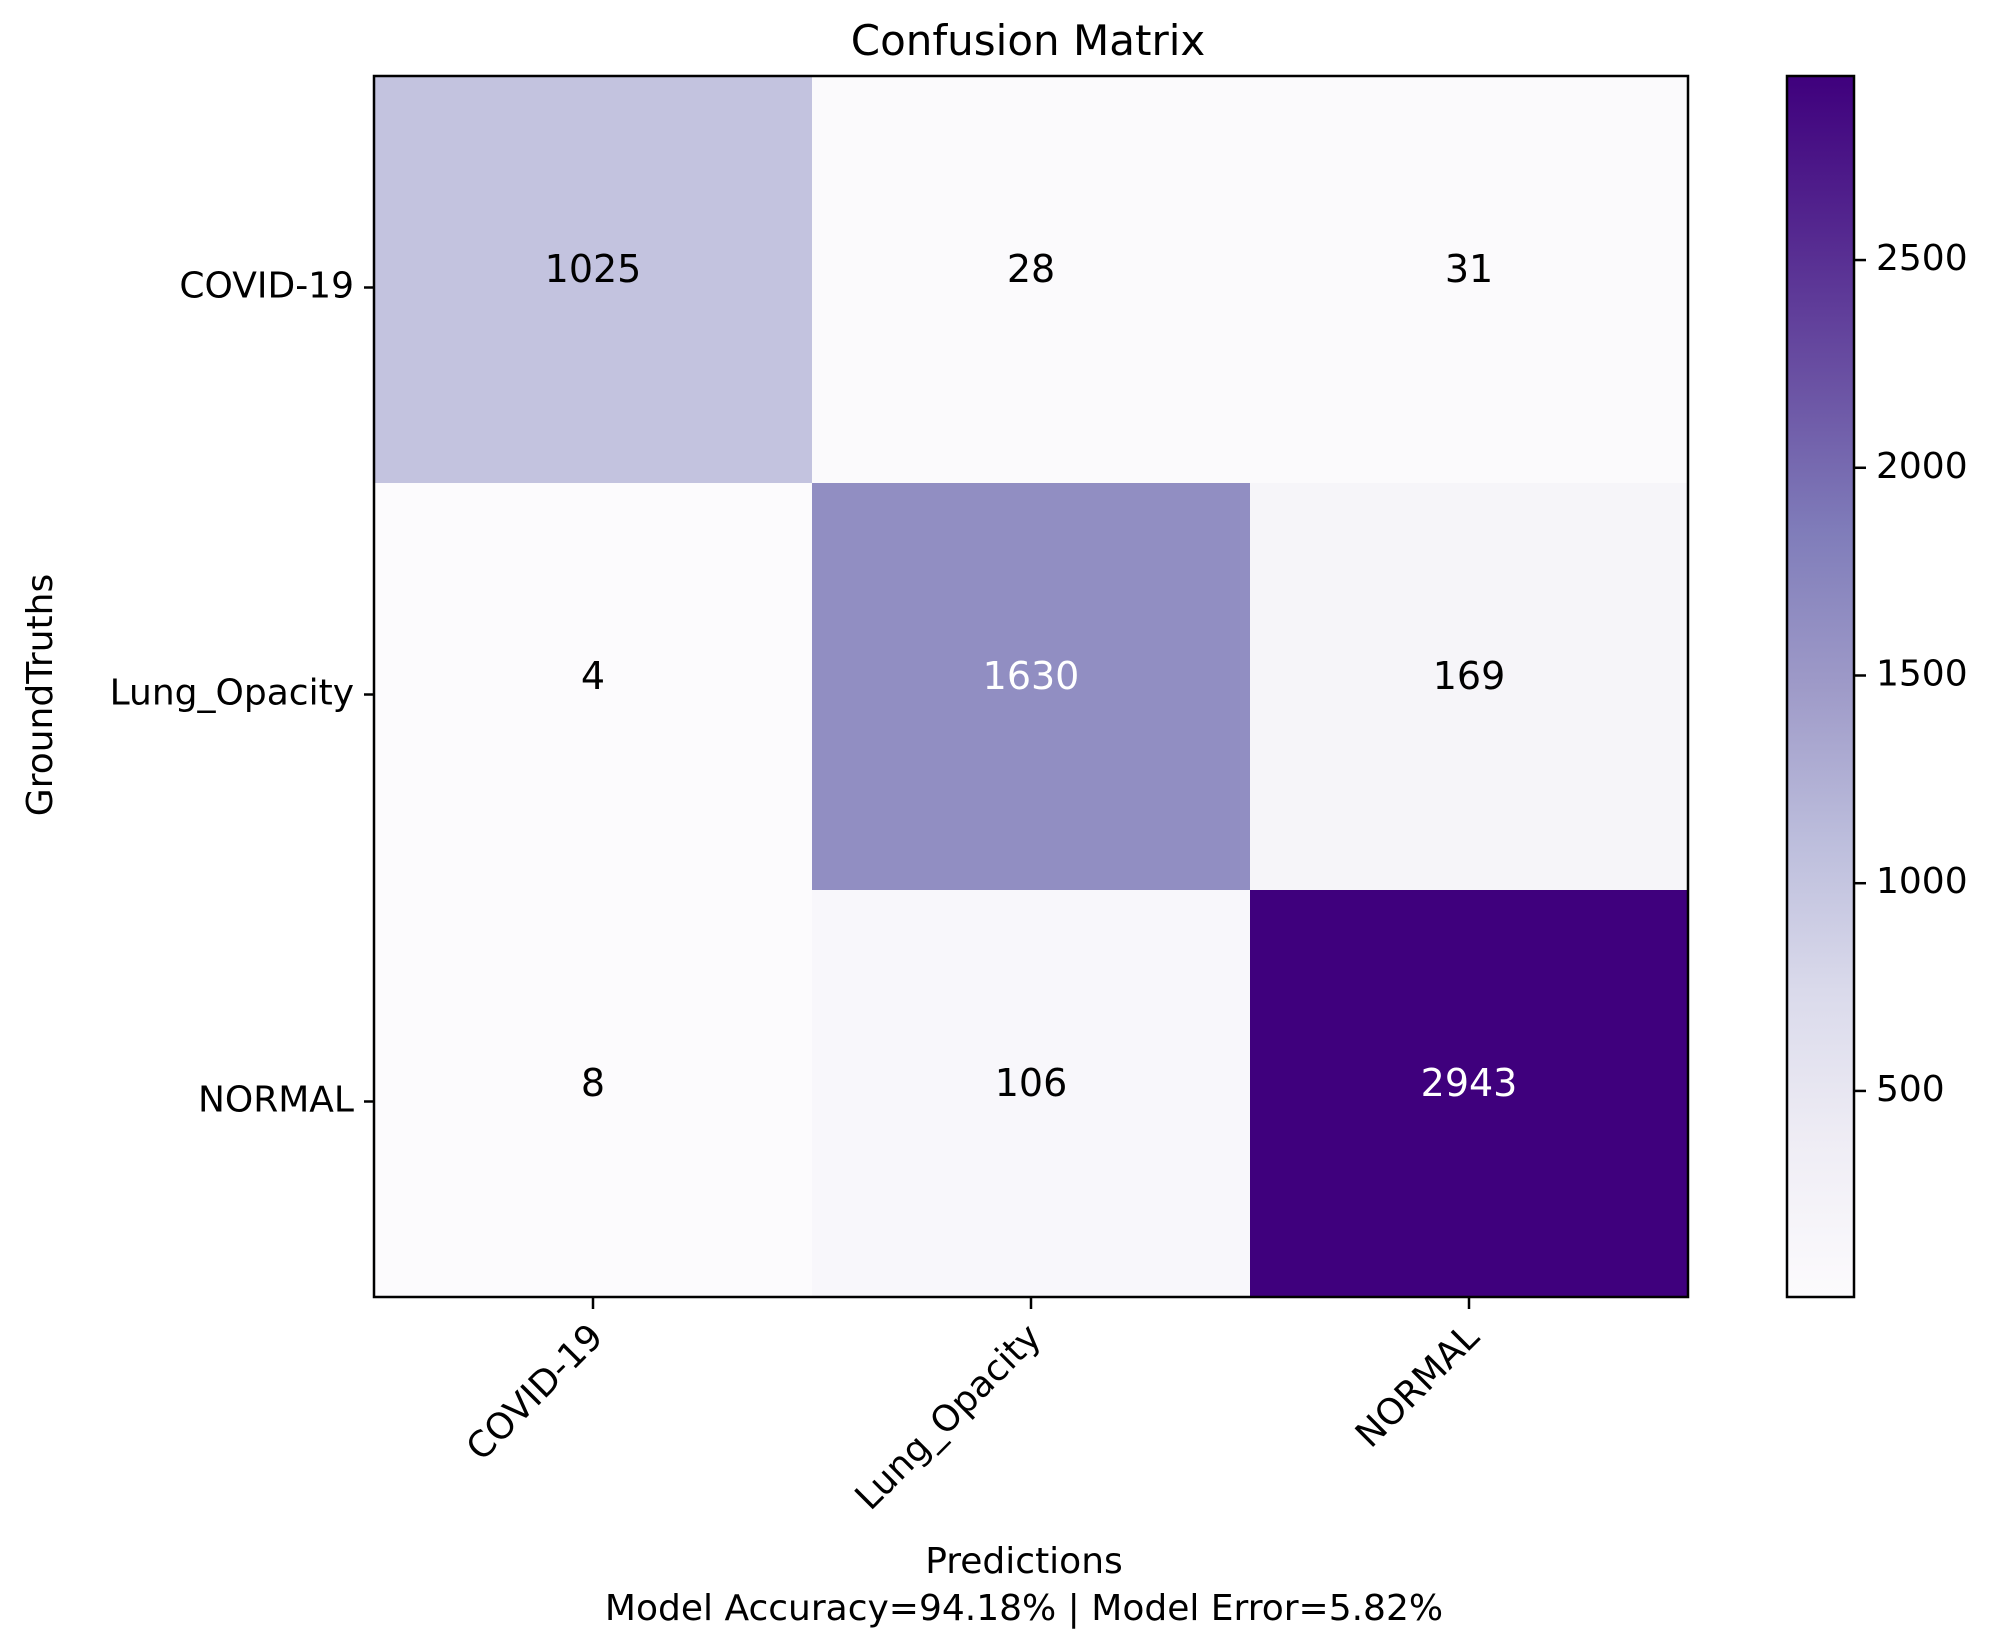  I want to click on cell-value-label: 1630, so click(1031, 676).